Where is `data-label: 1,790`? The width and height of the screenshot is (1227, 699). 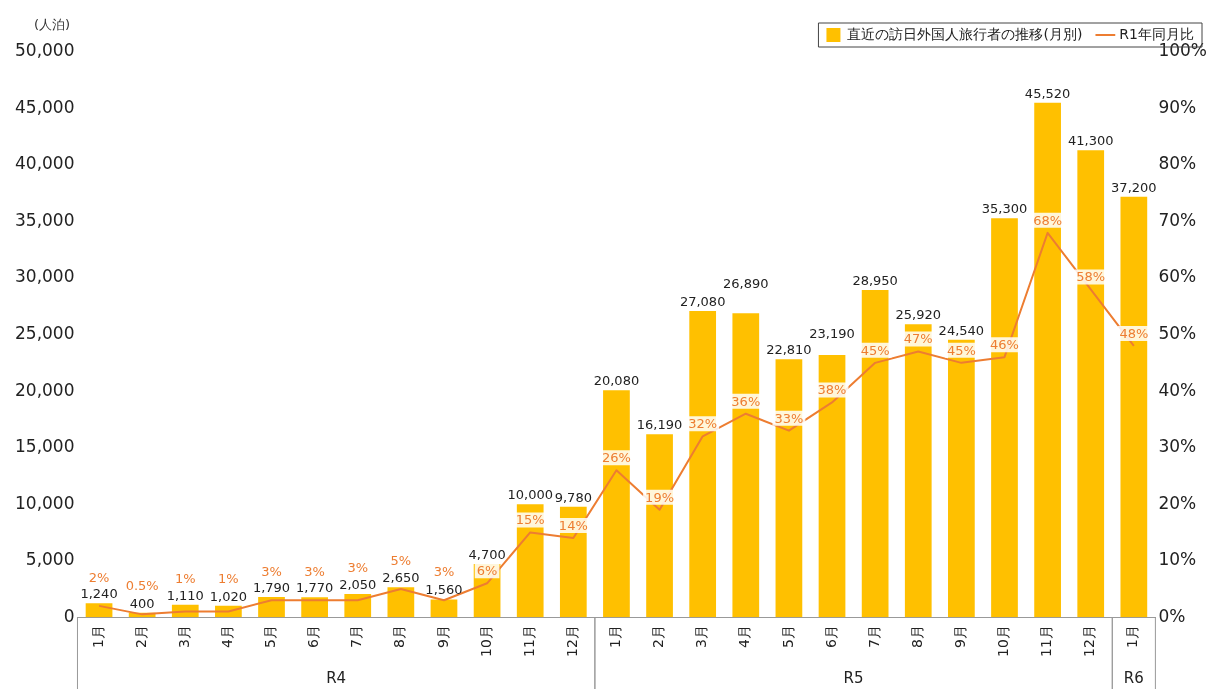
data-label: 1,790 is located at coordinates (271, 587).